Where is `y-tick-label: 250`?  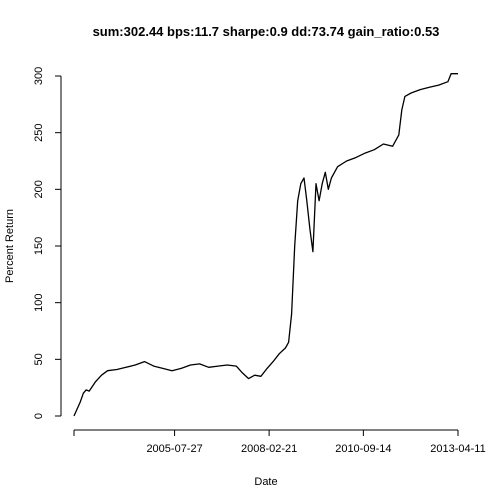
y-tick-label: 250 is located at coordinates (39, 132).